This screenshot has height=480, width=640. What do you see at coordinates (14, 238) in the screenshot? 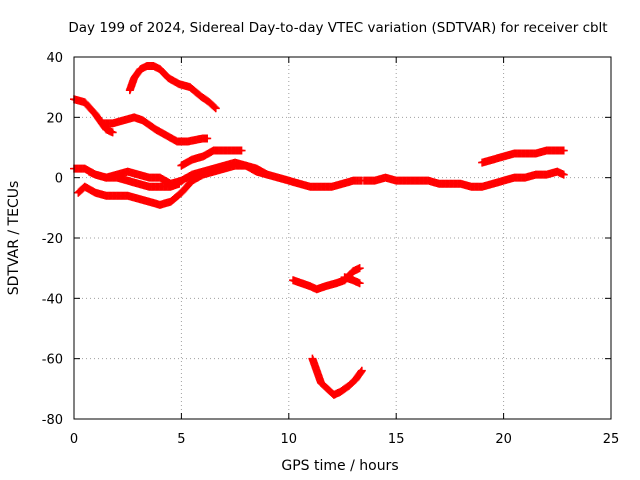
I see `y-axis-label: SDTVAR / TECUs` at bounding box center [14, 238].